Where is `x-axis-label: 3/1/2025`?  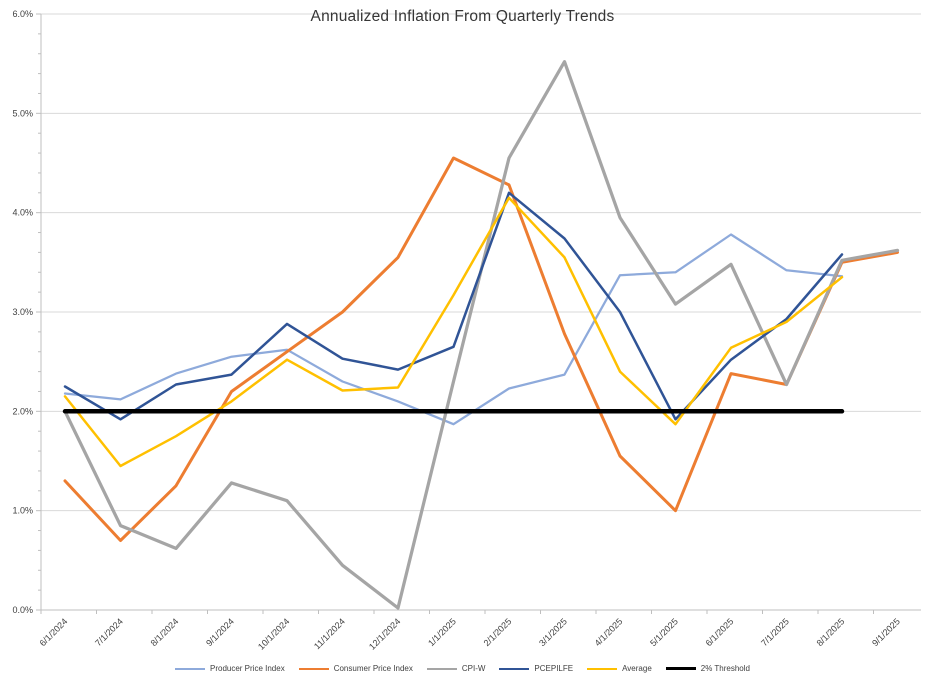 x-axis-label: 3/1/2025 is located at coordinates (553, 632).